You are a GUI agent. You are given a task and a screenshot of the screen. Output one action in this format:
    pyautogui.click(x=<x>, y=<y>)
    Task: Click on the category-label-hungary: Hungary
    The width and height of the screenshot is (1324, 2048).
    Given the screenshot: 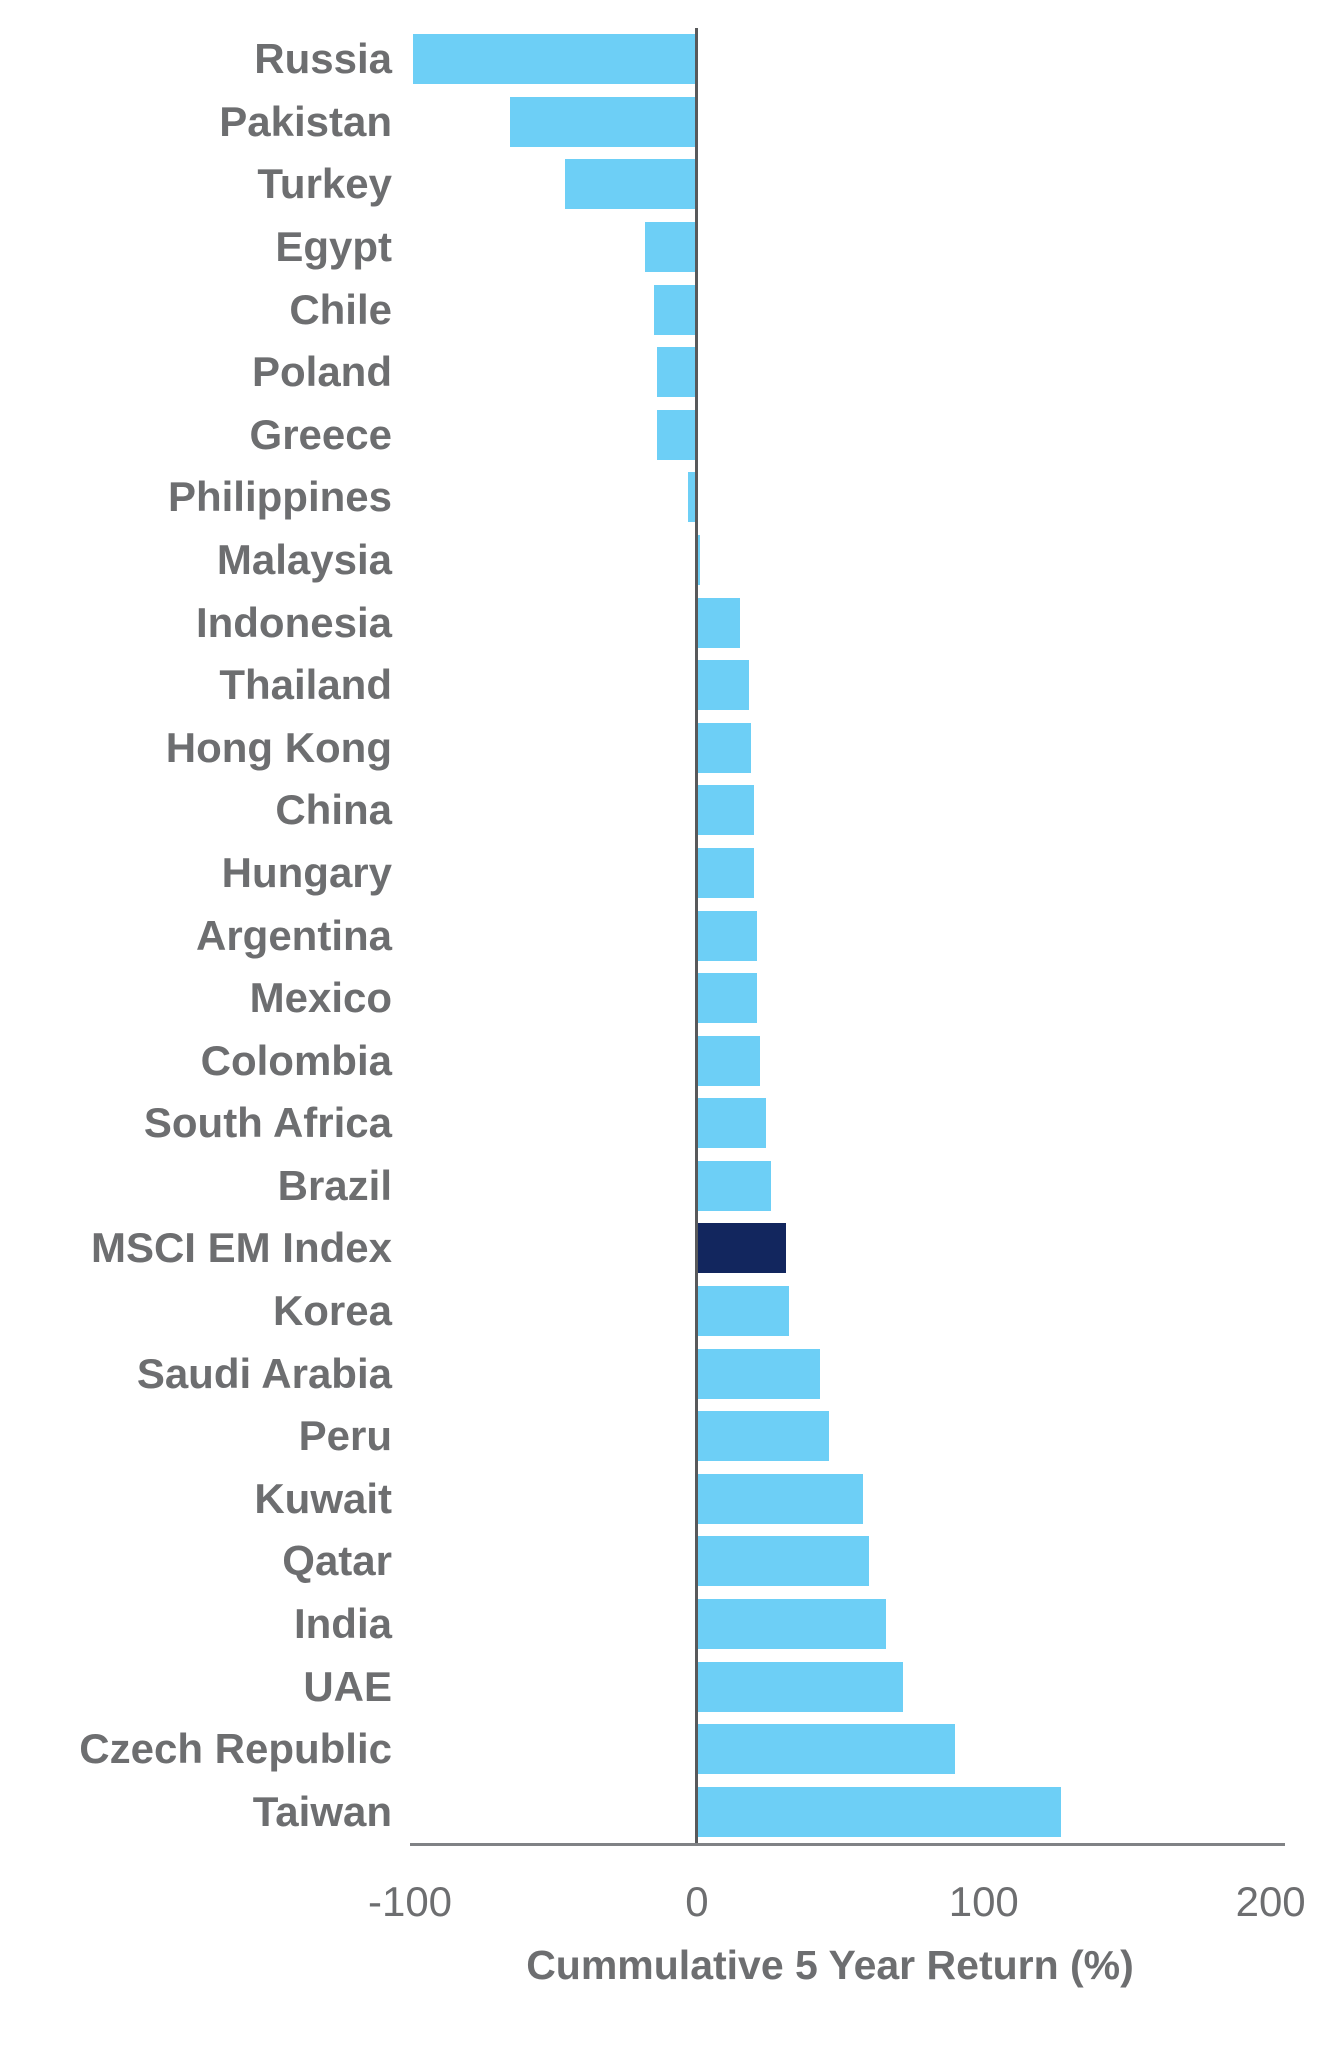 What is the action you would take?
    pyautogui.click(x=306, y=872)
    